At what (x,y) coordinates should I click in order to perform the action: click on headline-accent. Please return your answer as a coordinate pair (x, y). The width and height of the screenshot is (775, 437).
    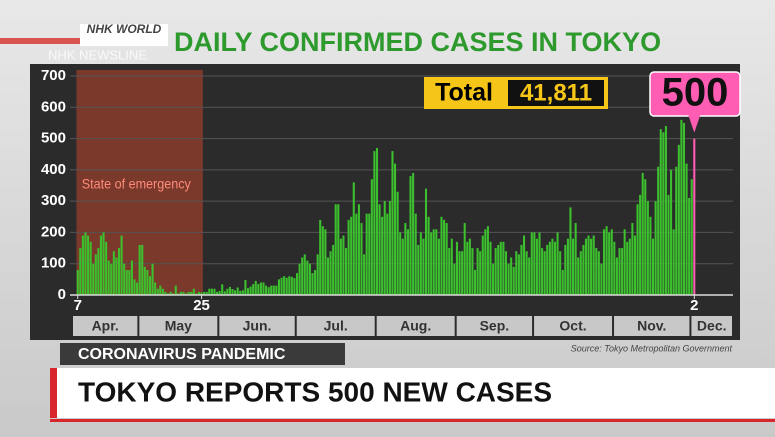
    Looking at the image, I should click on (53, 393).